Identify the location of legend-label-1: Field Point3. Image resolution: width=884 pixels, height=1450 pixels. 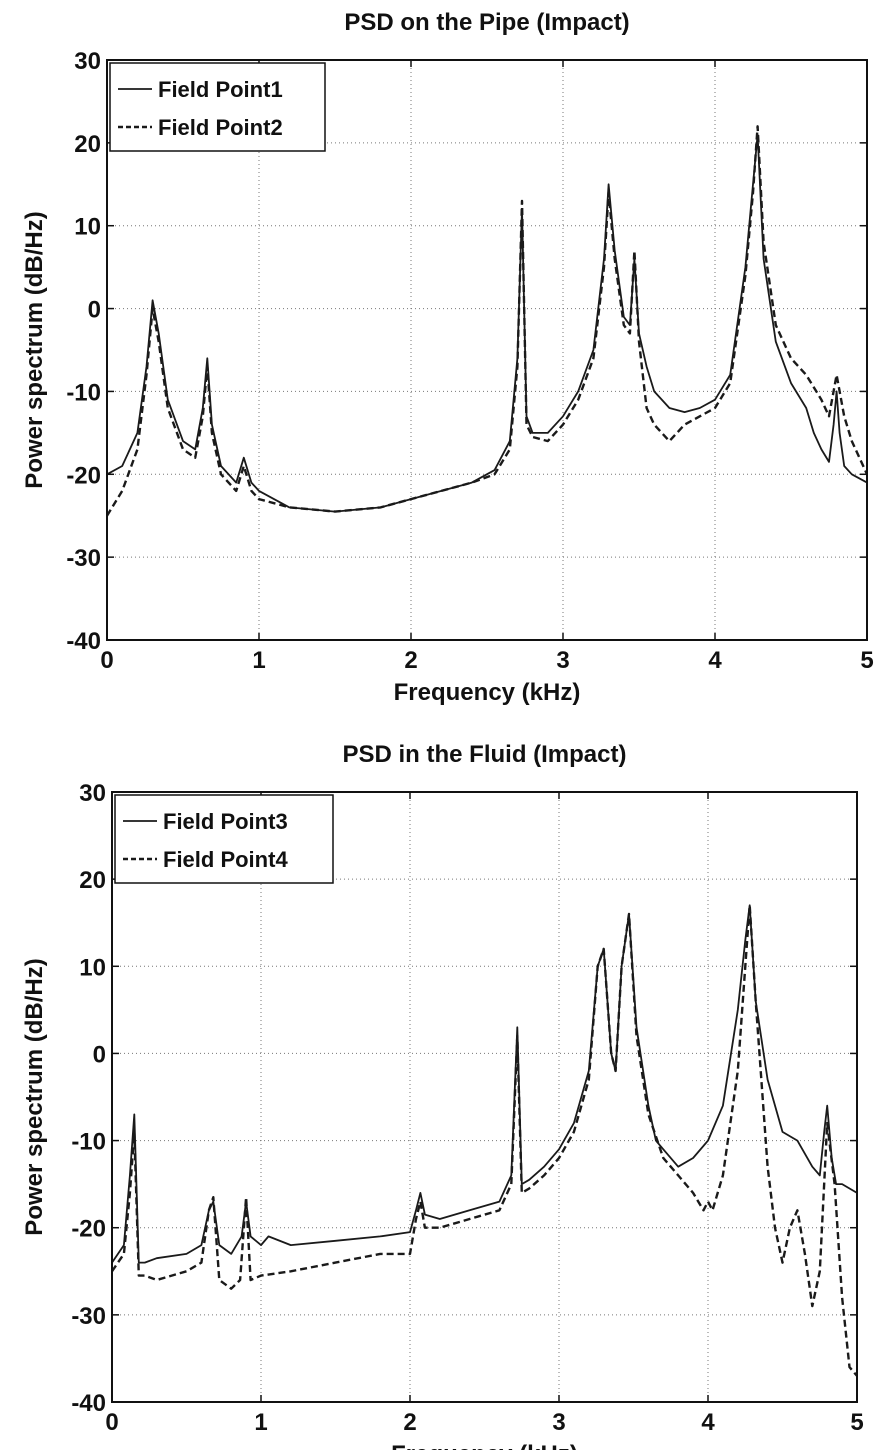
(225, 821).